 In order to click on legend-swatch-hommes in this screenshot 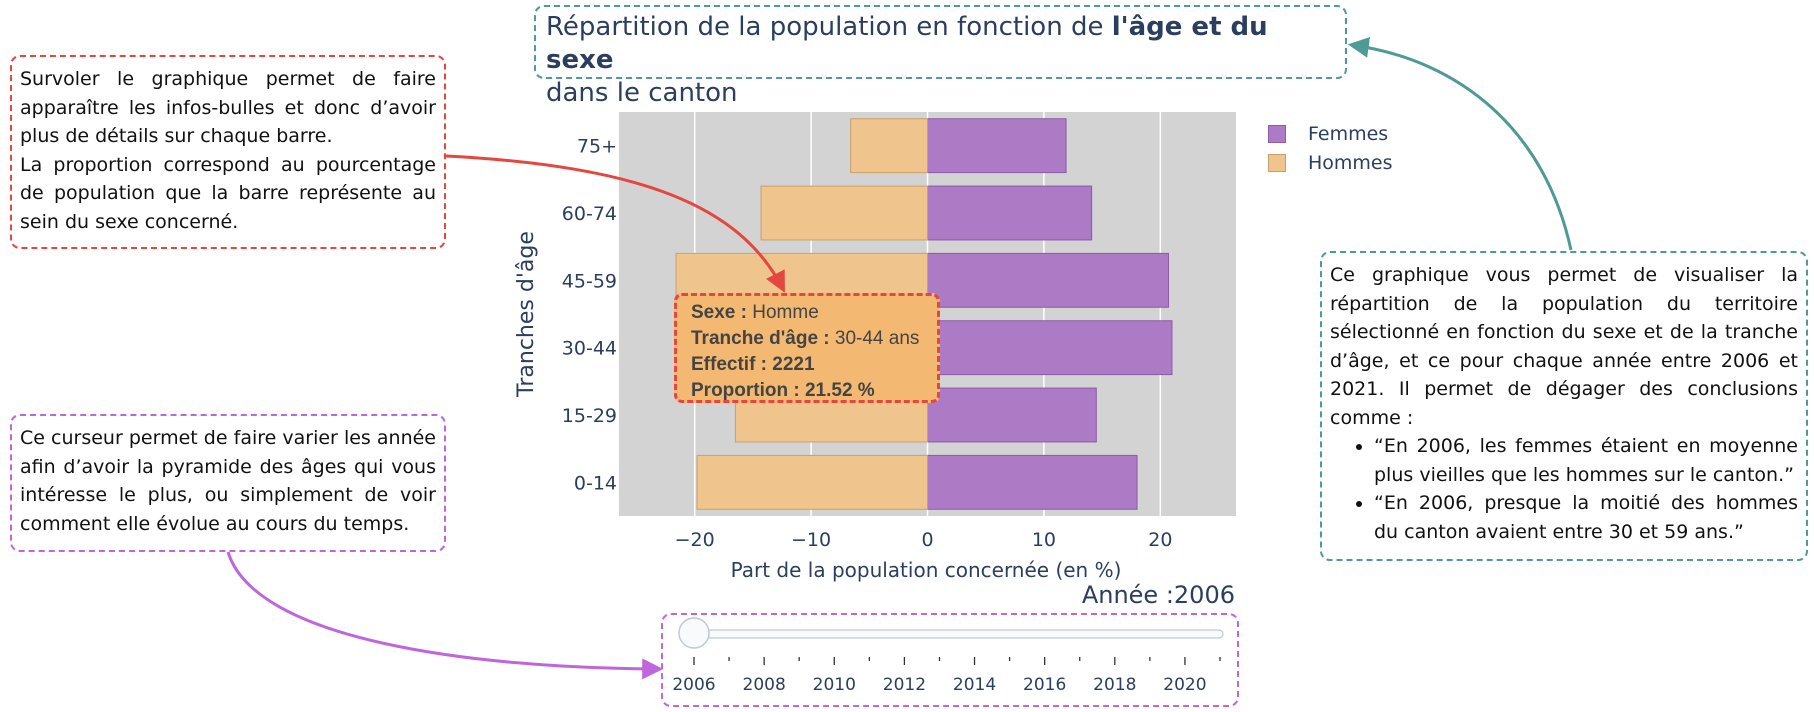, I will do `click(1277, 163)`.